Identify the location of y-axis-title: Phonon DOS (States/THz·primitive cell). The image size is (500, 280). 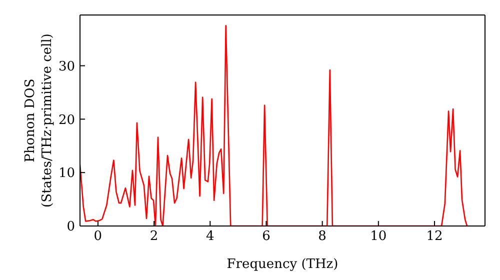
(39, 120).